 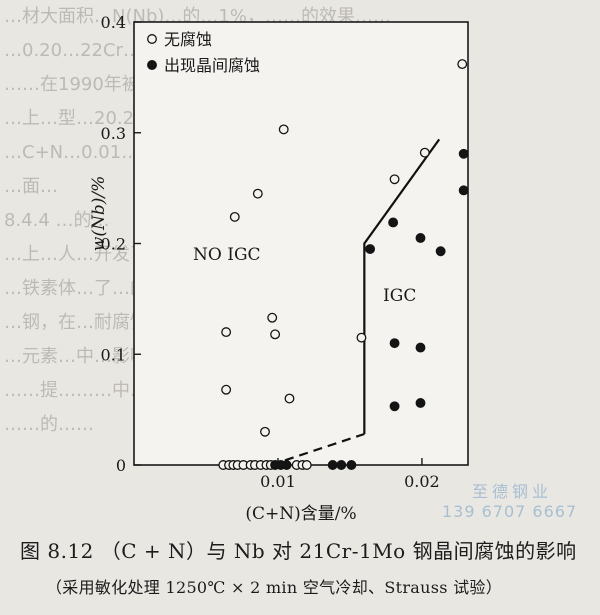 What do you see at coordinates (188, 39) in the screenshot?
I see `legend-label: 无腐蚀` at bounding box center [188, 39].